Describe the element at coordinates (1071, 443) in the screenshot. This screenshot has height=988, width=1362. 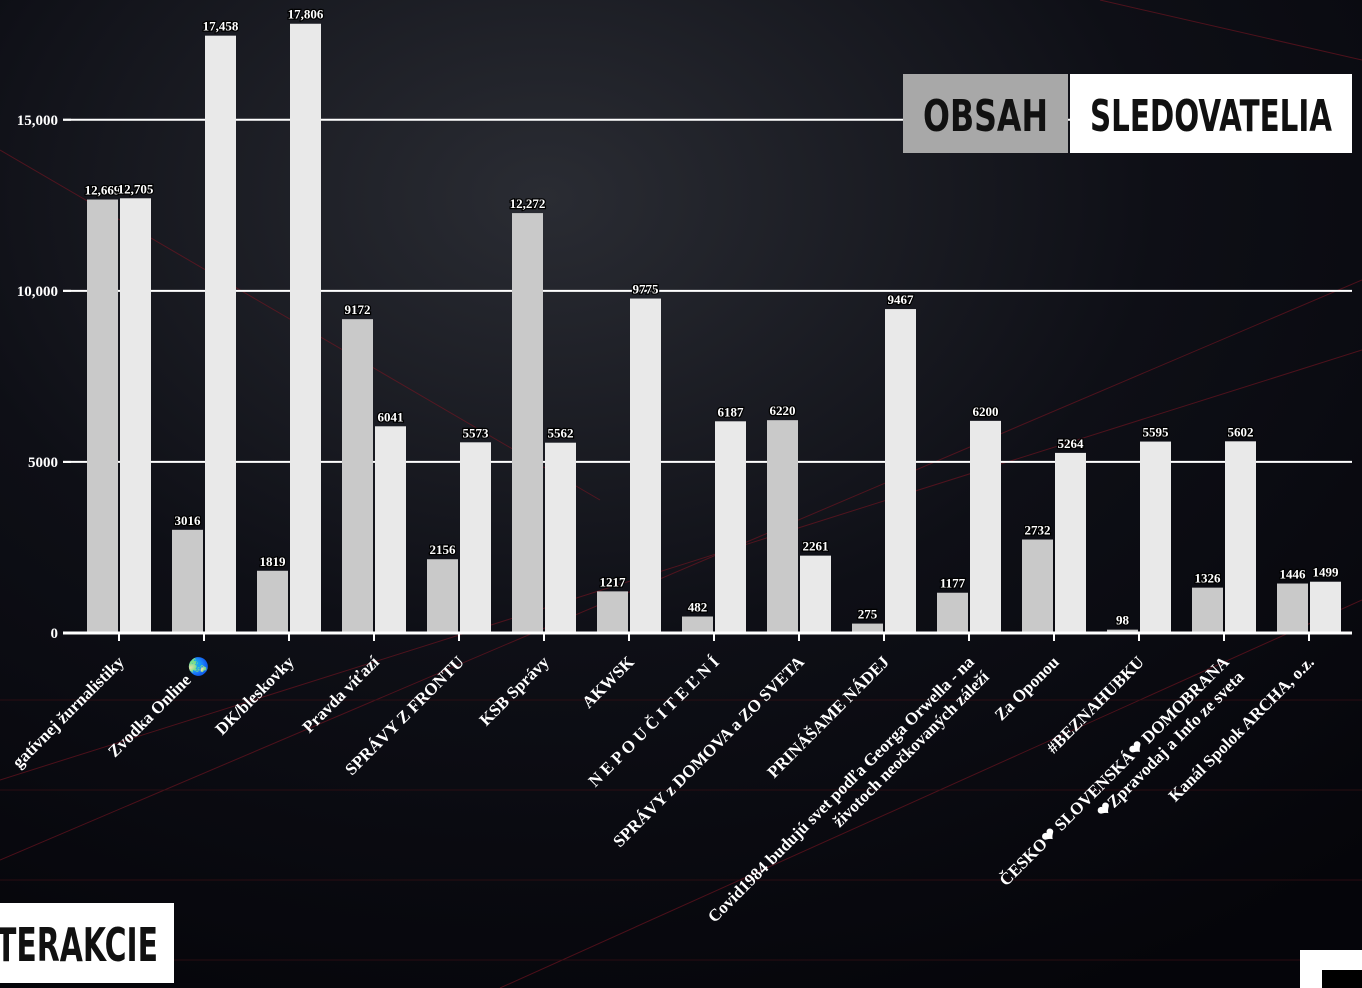
I see `value-label: 5264` at that location.